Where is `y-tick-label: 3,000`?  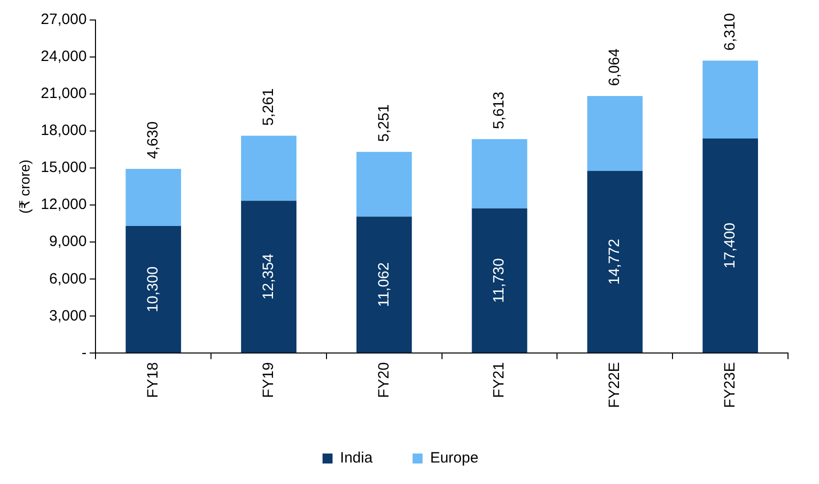
y-tick-label: 3,000 is located at coordinates (68, 315).